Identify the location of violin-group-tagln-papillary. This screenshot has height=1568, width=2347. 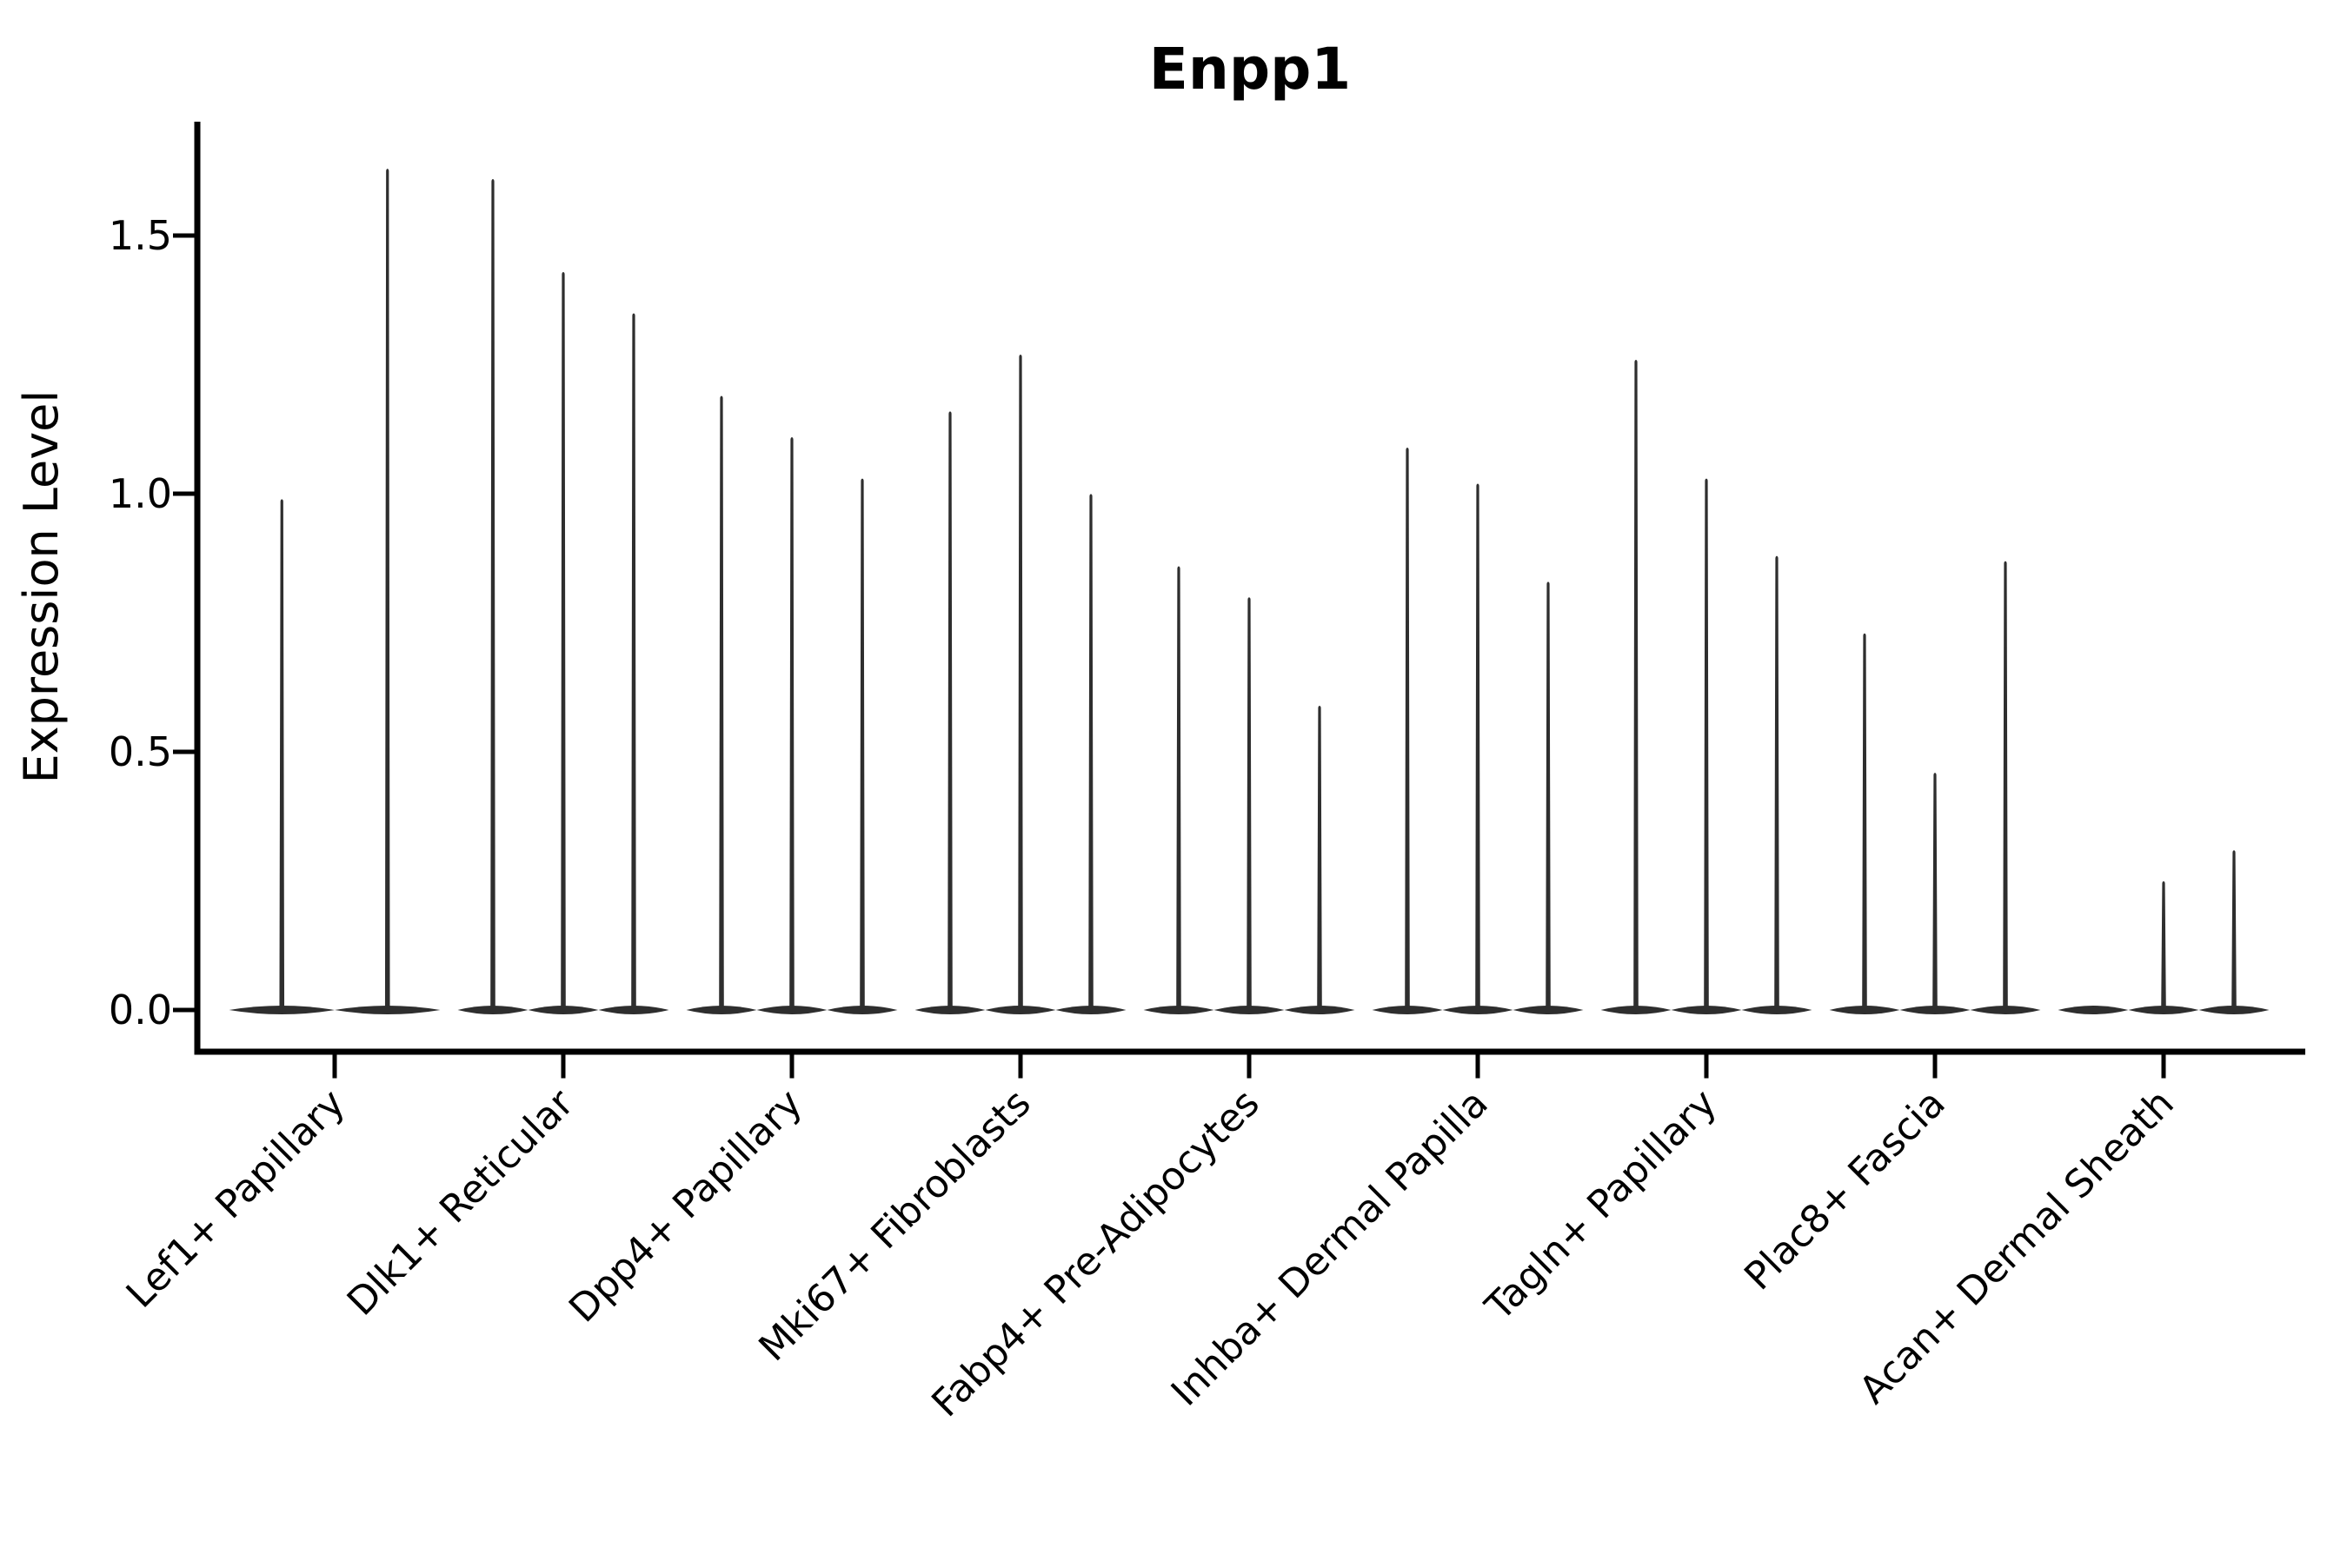
(1706, 686).